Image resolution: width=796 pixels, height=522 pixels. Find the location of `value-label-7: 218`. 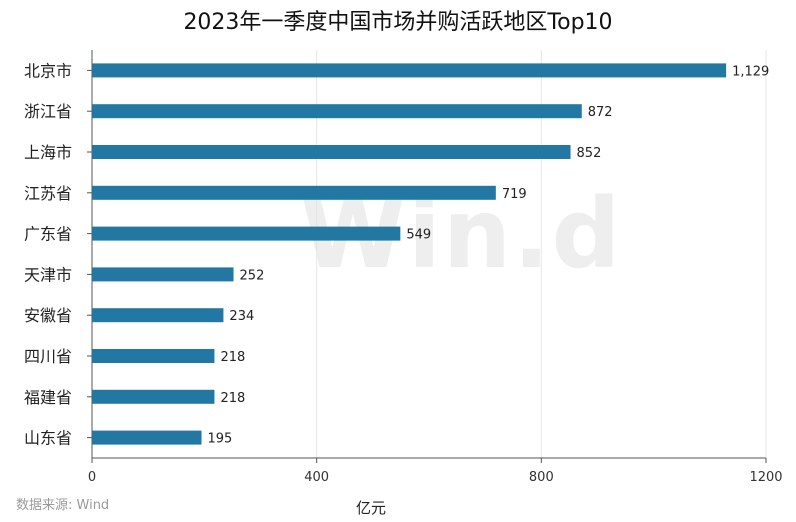

value-label-7: 218 is located at coordinates (232, 357).